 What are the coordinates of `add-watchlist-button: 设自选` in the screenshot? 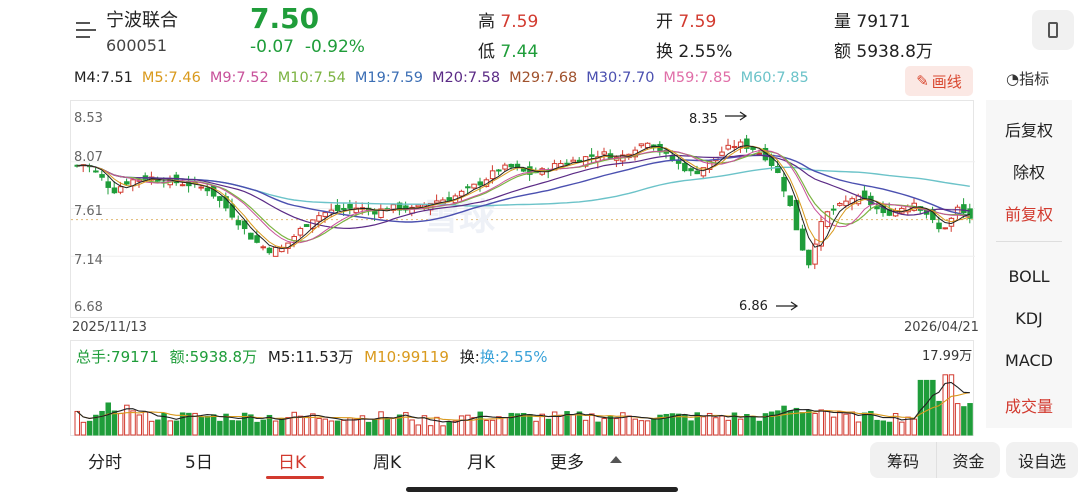 It's located at (1042, 460).